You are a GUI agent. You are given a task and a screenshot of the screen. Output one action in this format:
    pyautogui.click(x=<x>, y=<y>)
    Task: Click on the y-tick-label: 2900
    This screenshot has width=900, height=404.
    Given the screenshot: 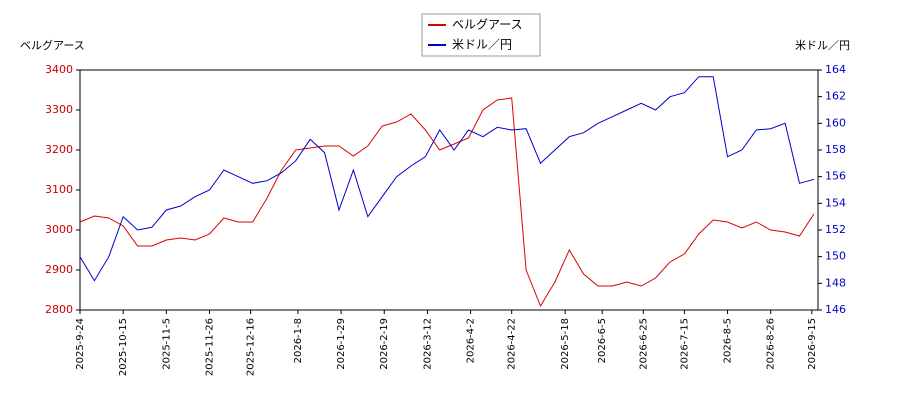 What is the action you would take?
    pyautogui.click(x=59, y=269)
    